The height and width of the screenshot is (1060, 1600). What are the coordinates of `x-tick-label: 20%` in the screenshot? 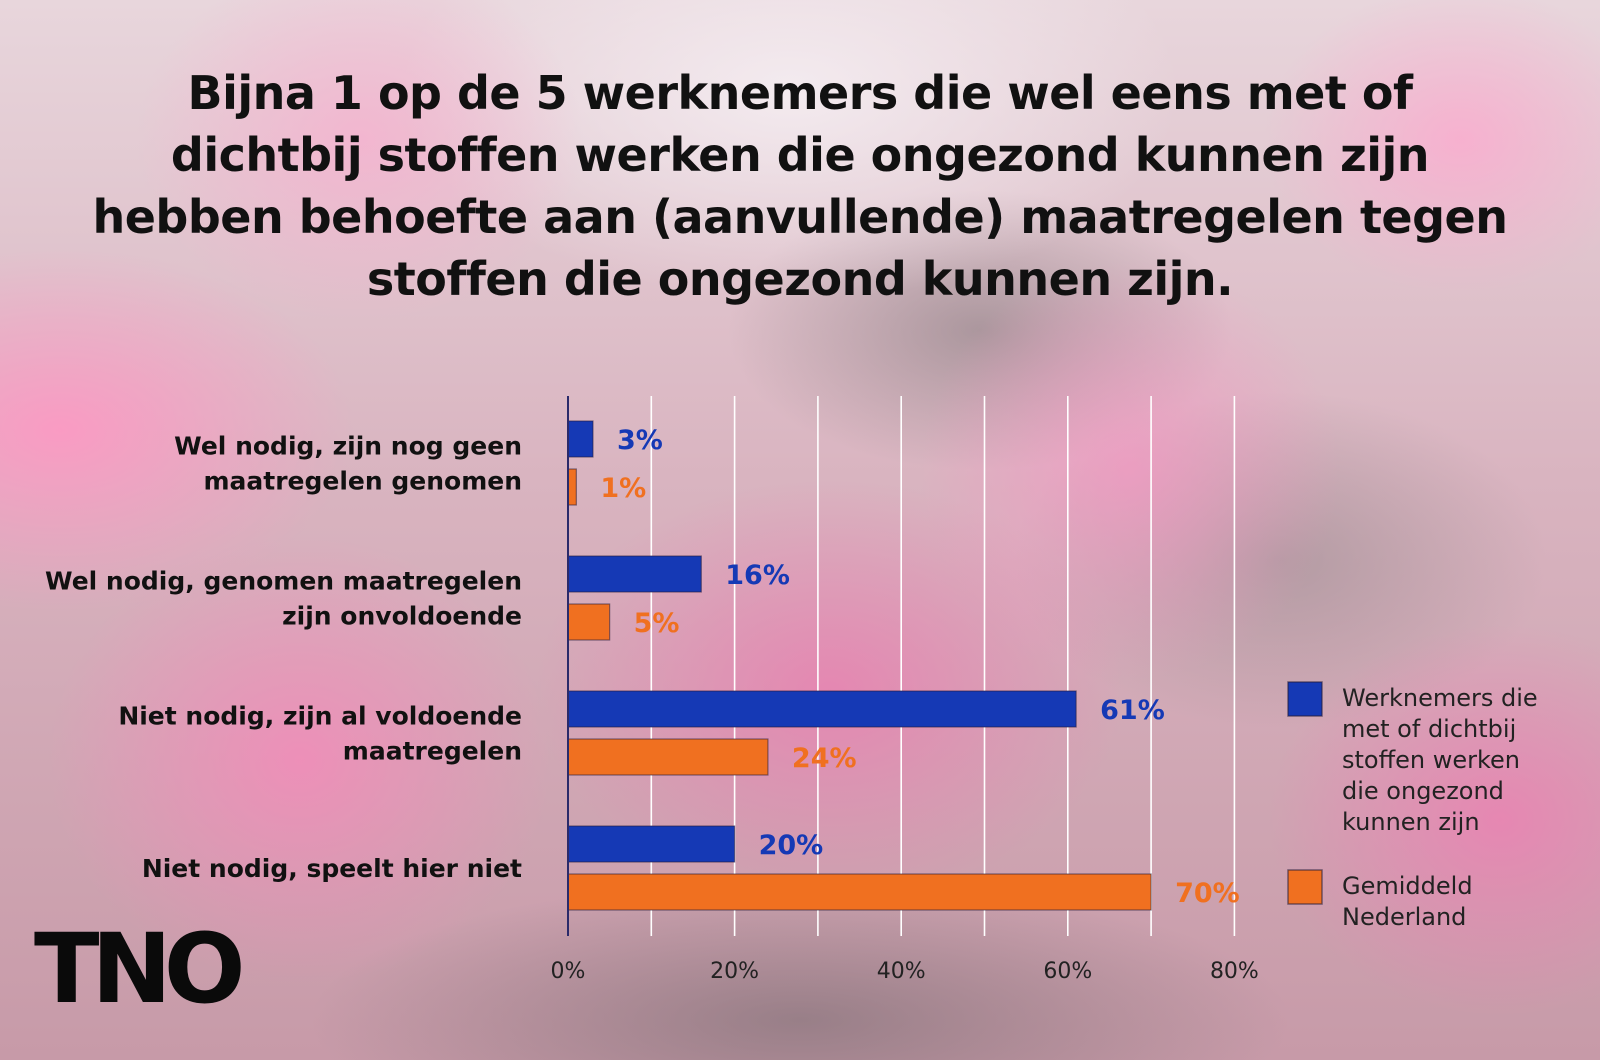 It's located at (734, 971).